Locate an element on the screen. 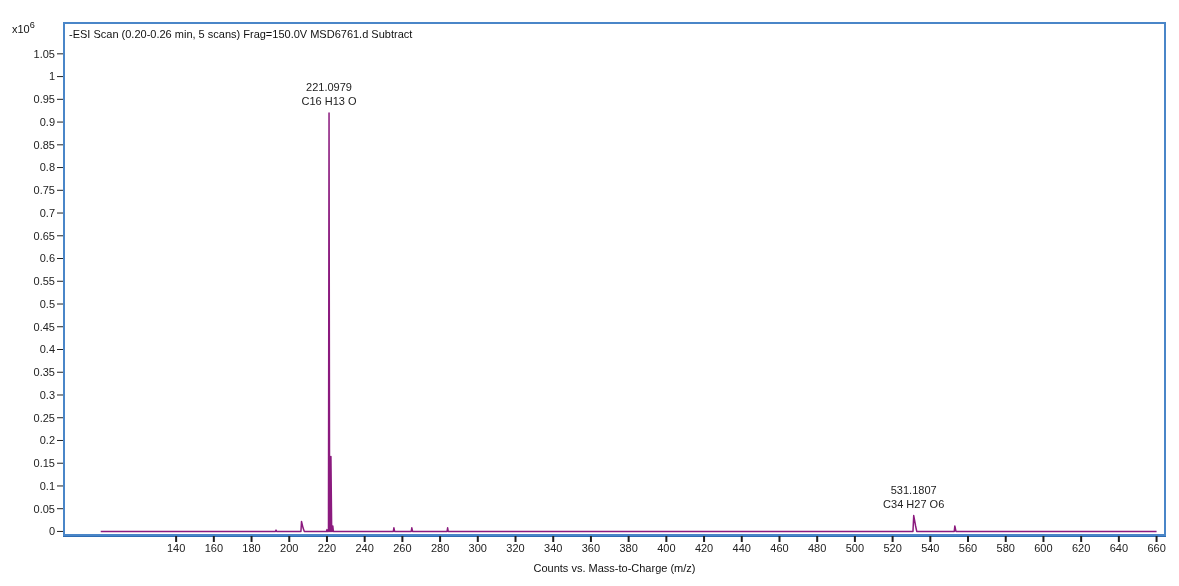 This screenshot has height=586, width=1179. y-tick-label: 0.45 is located at coordinates (44, 326).